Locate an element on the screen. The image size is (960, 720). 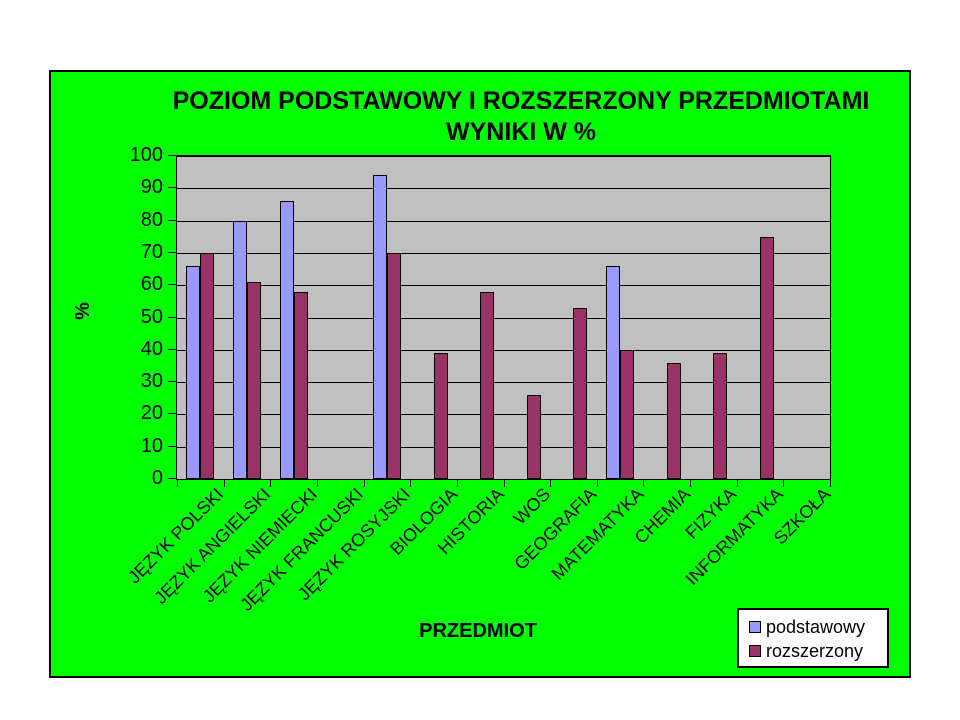
y-axis-title: % is located at coordinates (83, 311).